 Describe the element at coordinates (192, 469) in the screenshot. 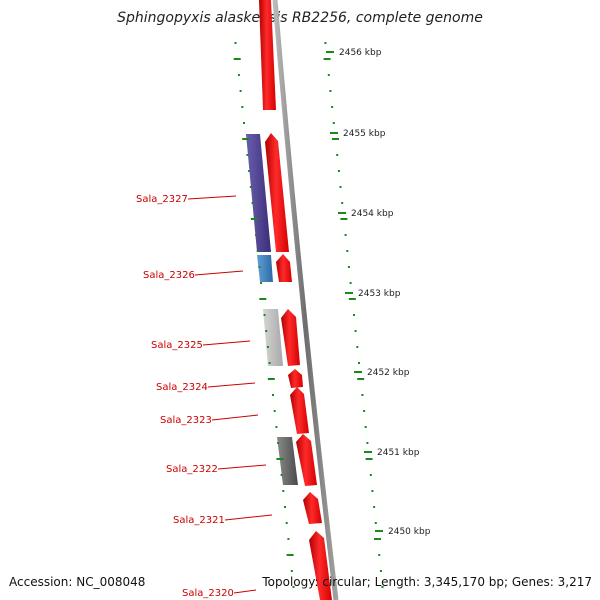

I see `gene-label: Sala_2322` at that location.